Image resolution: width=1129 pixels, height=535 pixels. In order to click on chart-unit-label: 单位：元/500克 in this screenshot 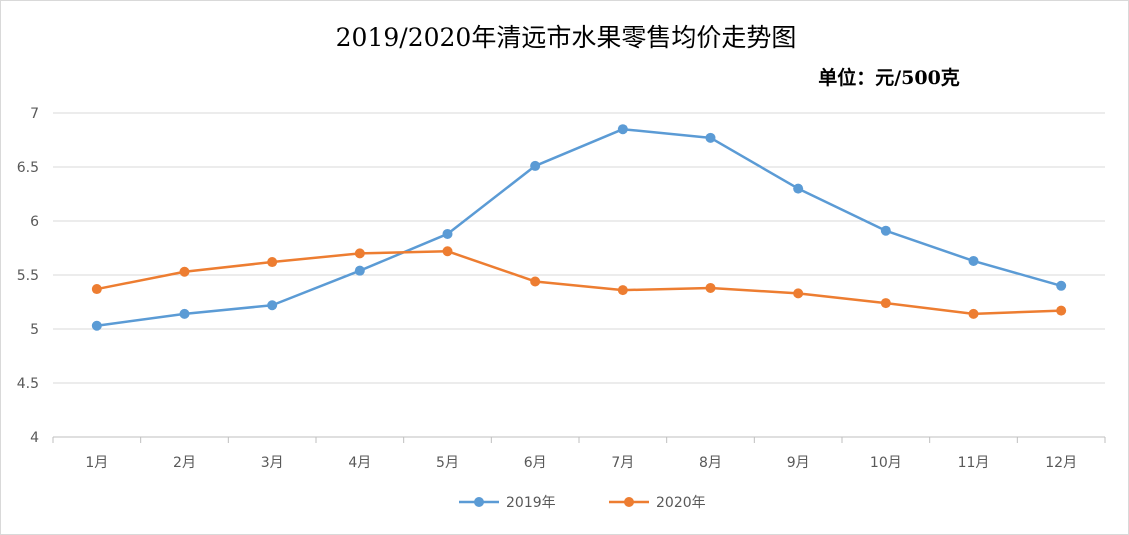, I will do `click(889, 77)`.